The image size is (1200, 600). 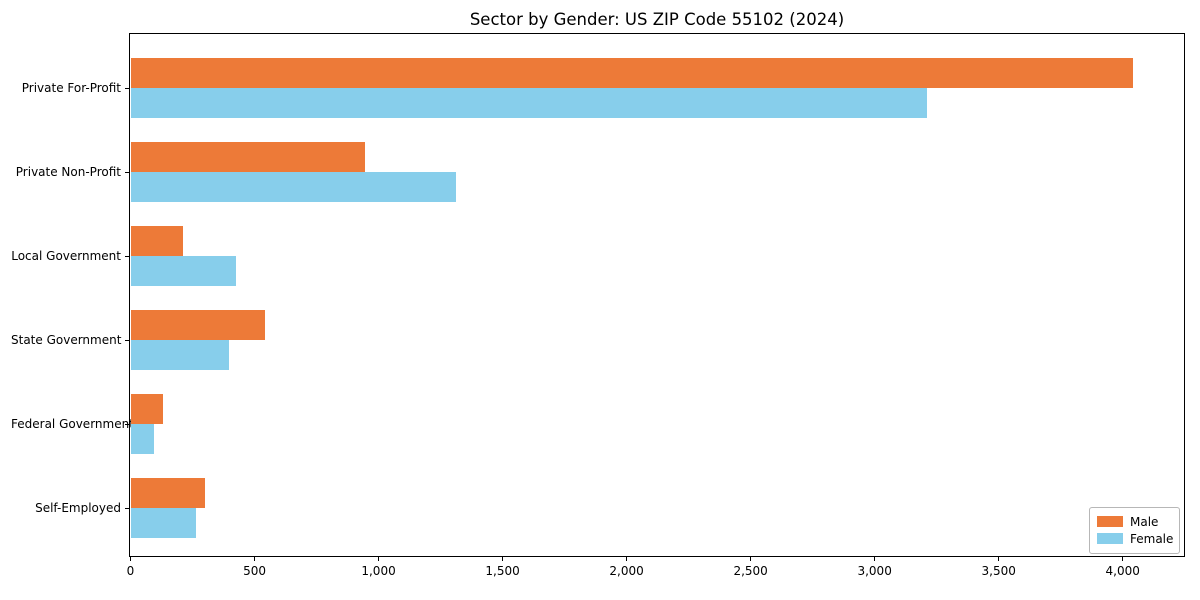 I want to click on y-tick-private-non-profit, so click(x=127, y=172).